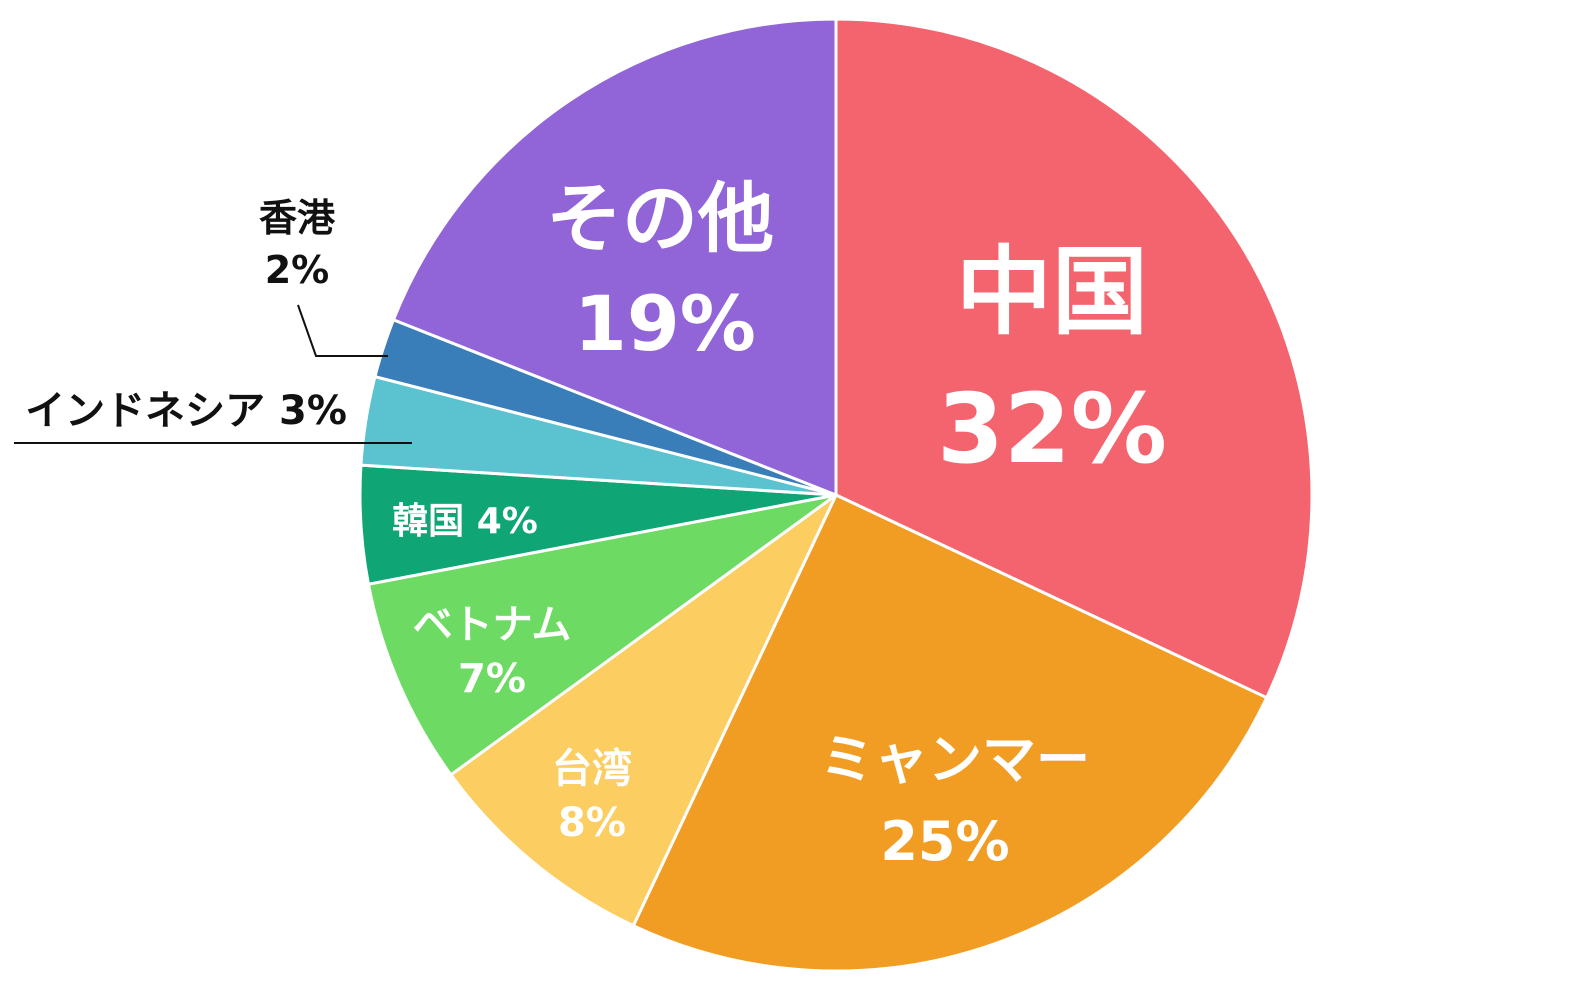 Image resolution: width=1574 pixels, height=1000 pixels. I want to click on slice-label: インドネシア 3%, so click(186, 411).